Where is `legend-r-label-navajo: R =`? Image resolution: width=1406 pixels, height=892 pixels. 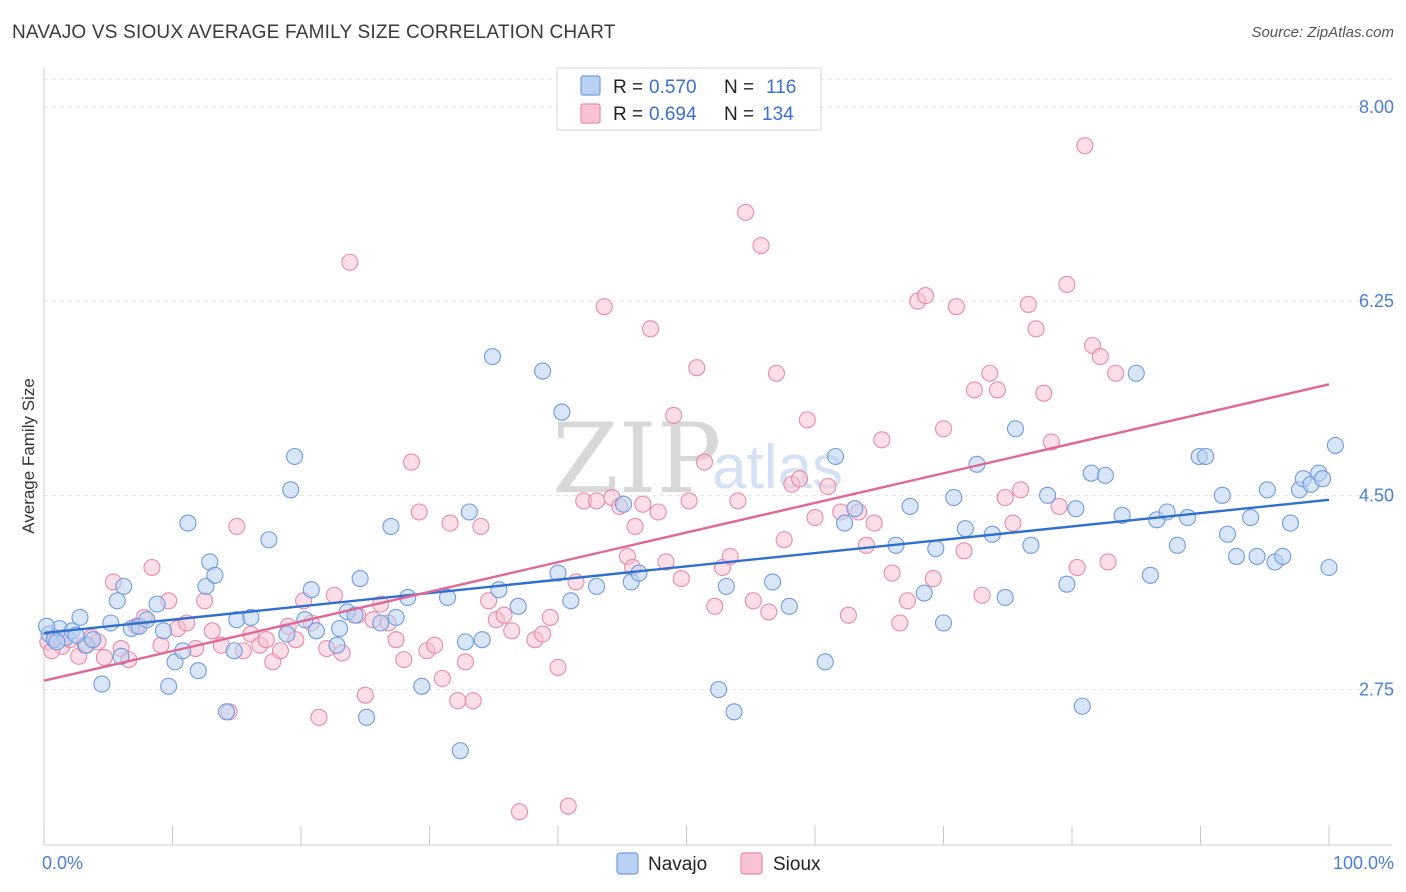 legend-r-label-navajo: R = is located at coordinates (628, 87).